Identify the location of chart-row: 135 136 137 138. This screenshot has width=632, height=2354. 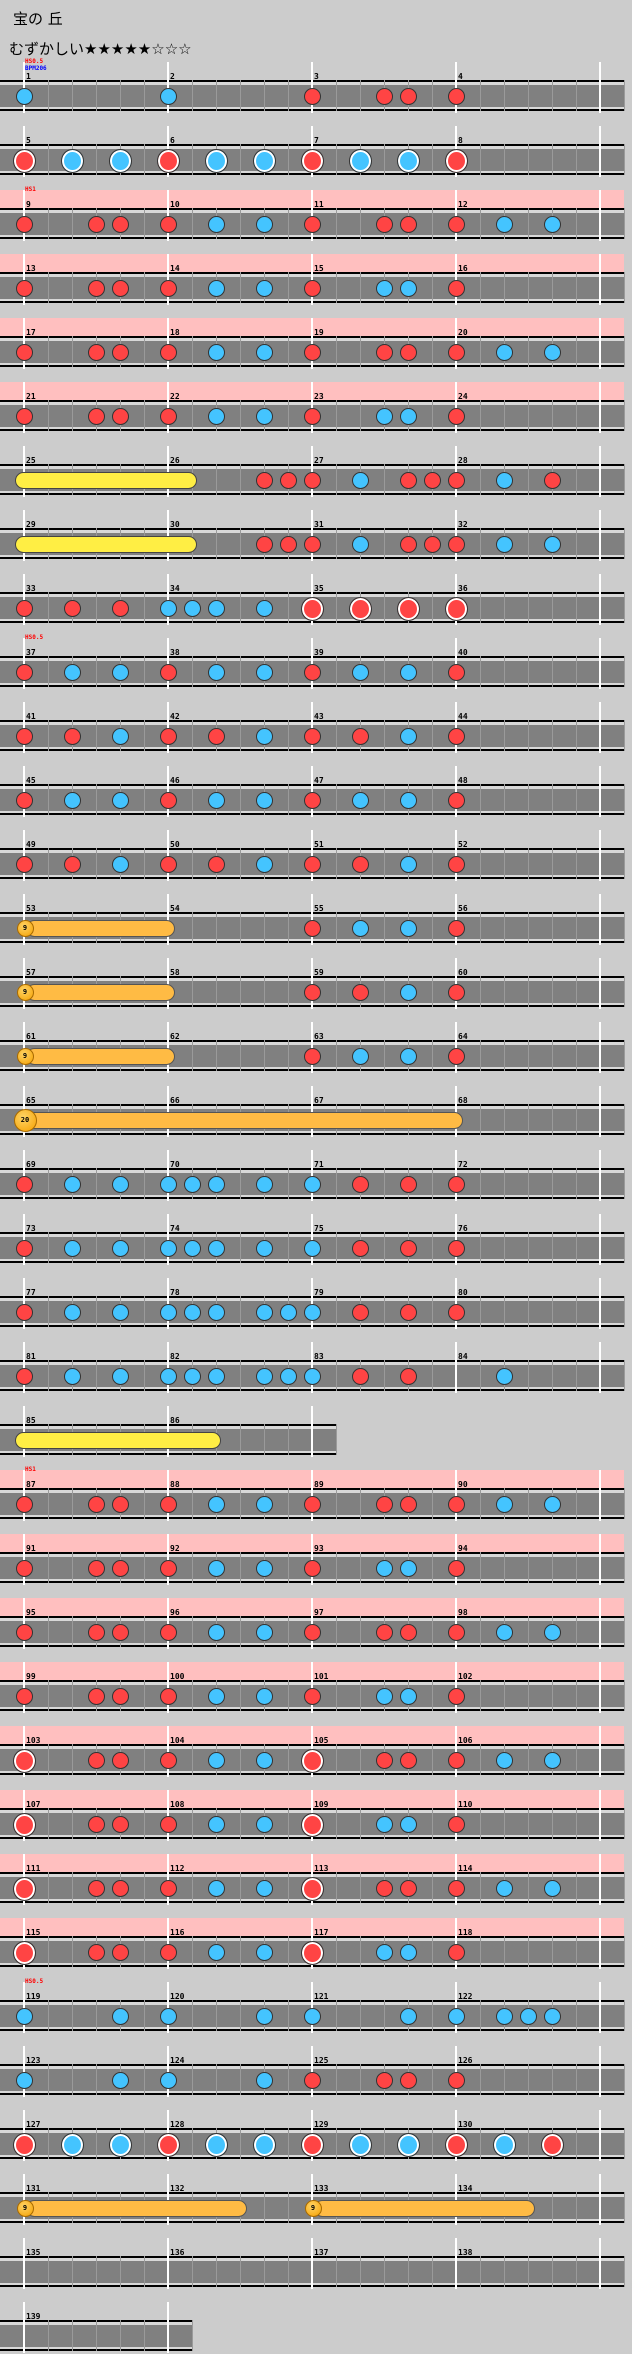
(312, 2264).